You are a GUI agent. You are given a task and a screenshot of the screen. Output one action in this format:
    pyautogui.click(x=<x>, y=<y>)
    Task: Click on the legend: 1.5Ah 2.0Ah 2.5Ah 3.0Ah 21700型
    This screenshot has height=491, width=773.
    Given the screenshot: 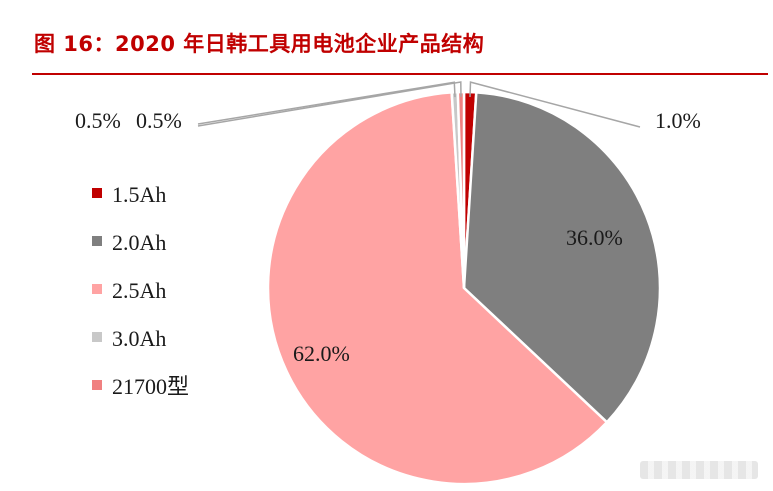 What is the action you would take?
    pyautogui.click(x=140, y=290)
    